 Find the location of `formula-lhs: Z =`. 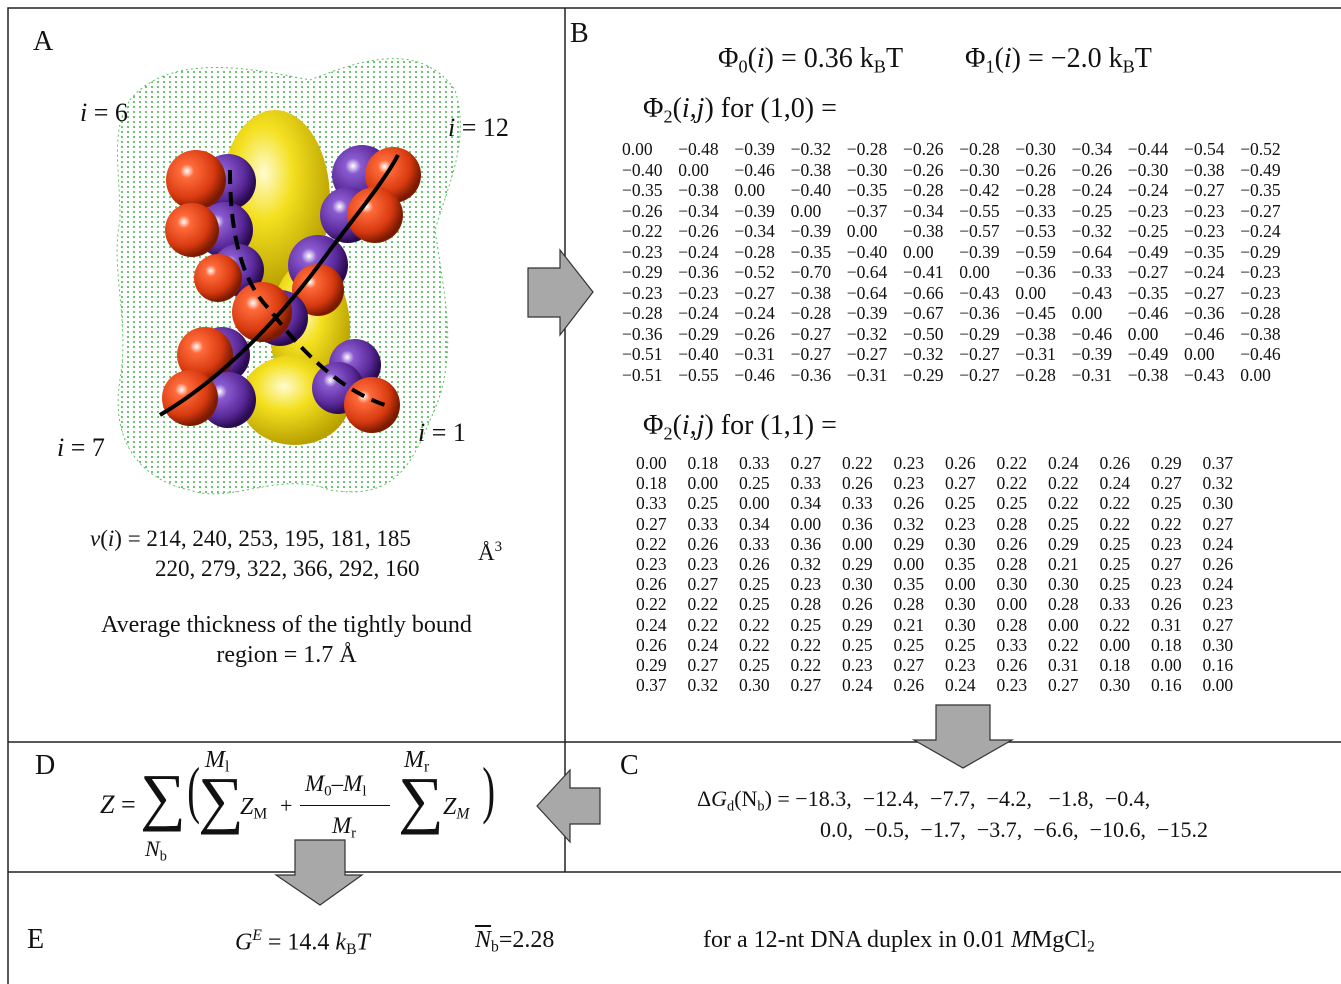

formula-lhs: Z = is located at coordinates (118, 805).